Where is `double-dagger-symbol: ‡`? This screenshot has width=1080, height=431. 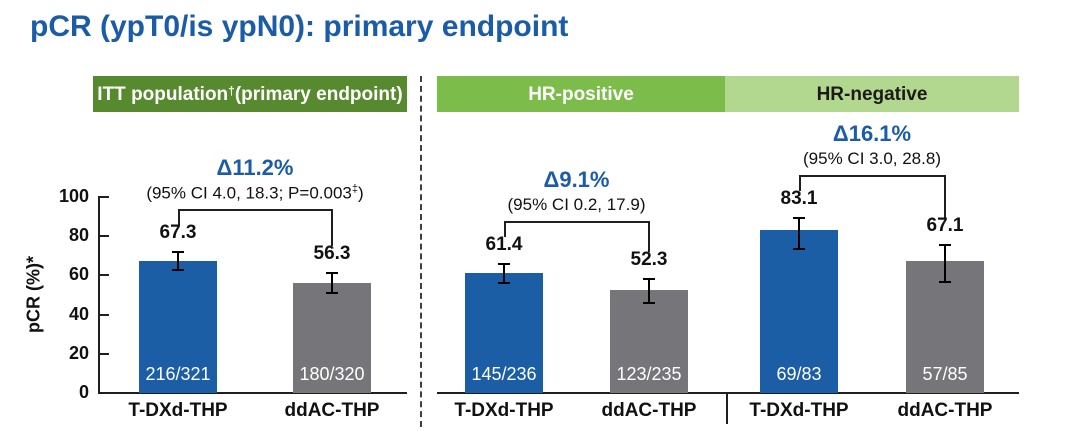
double-dagger-symbol: ‡ is located at coordinates (354, 188).